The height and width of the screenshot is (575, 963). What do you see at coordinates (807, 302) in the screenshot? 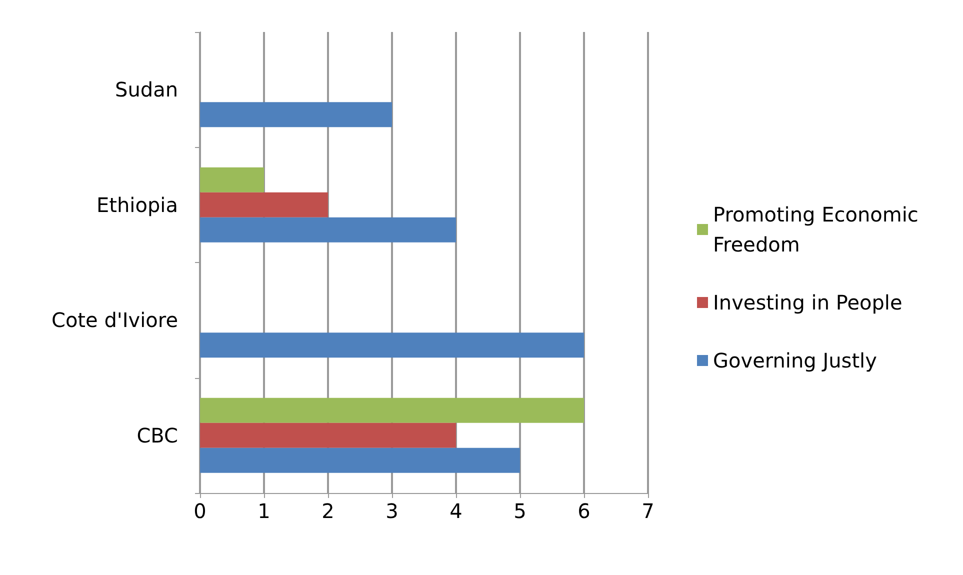
I see `legend-label: Investing in People` at bounding box center [807, 302].